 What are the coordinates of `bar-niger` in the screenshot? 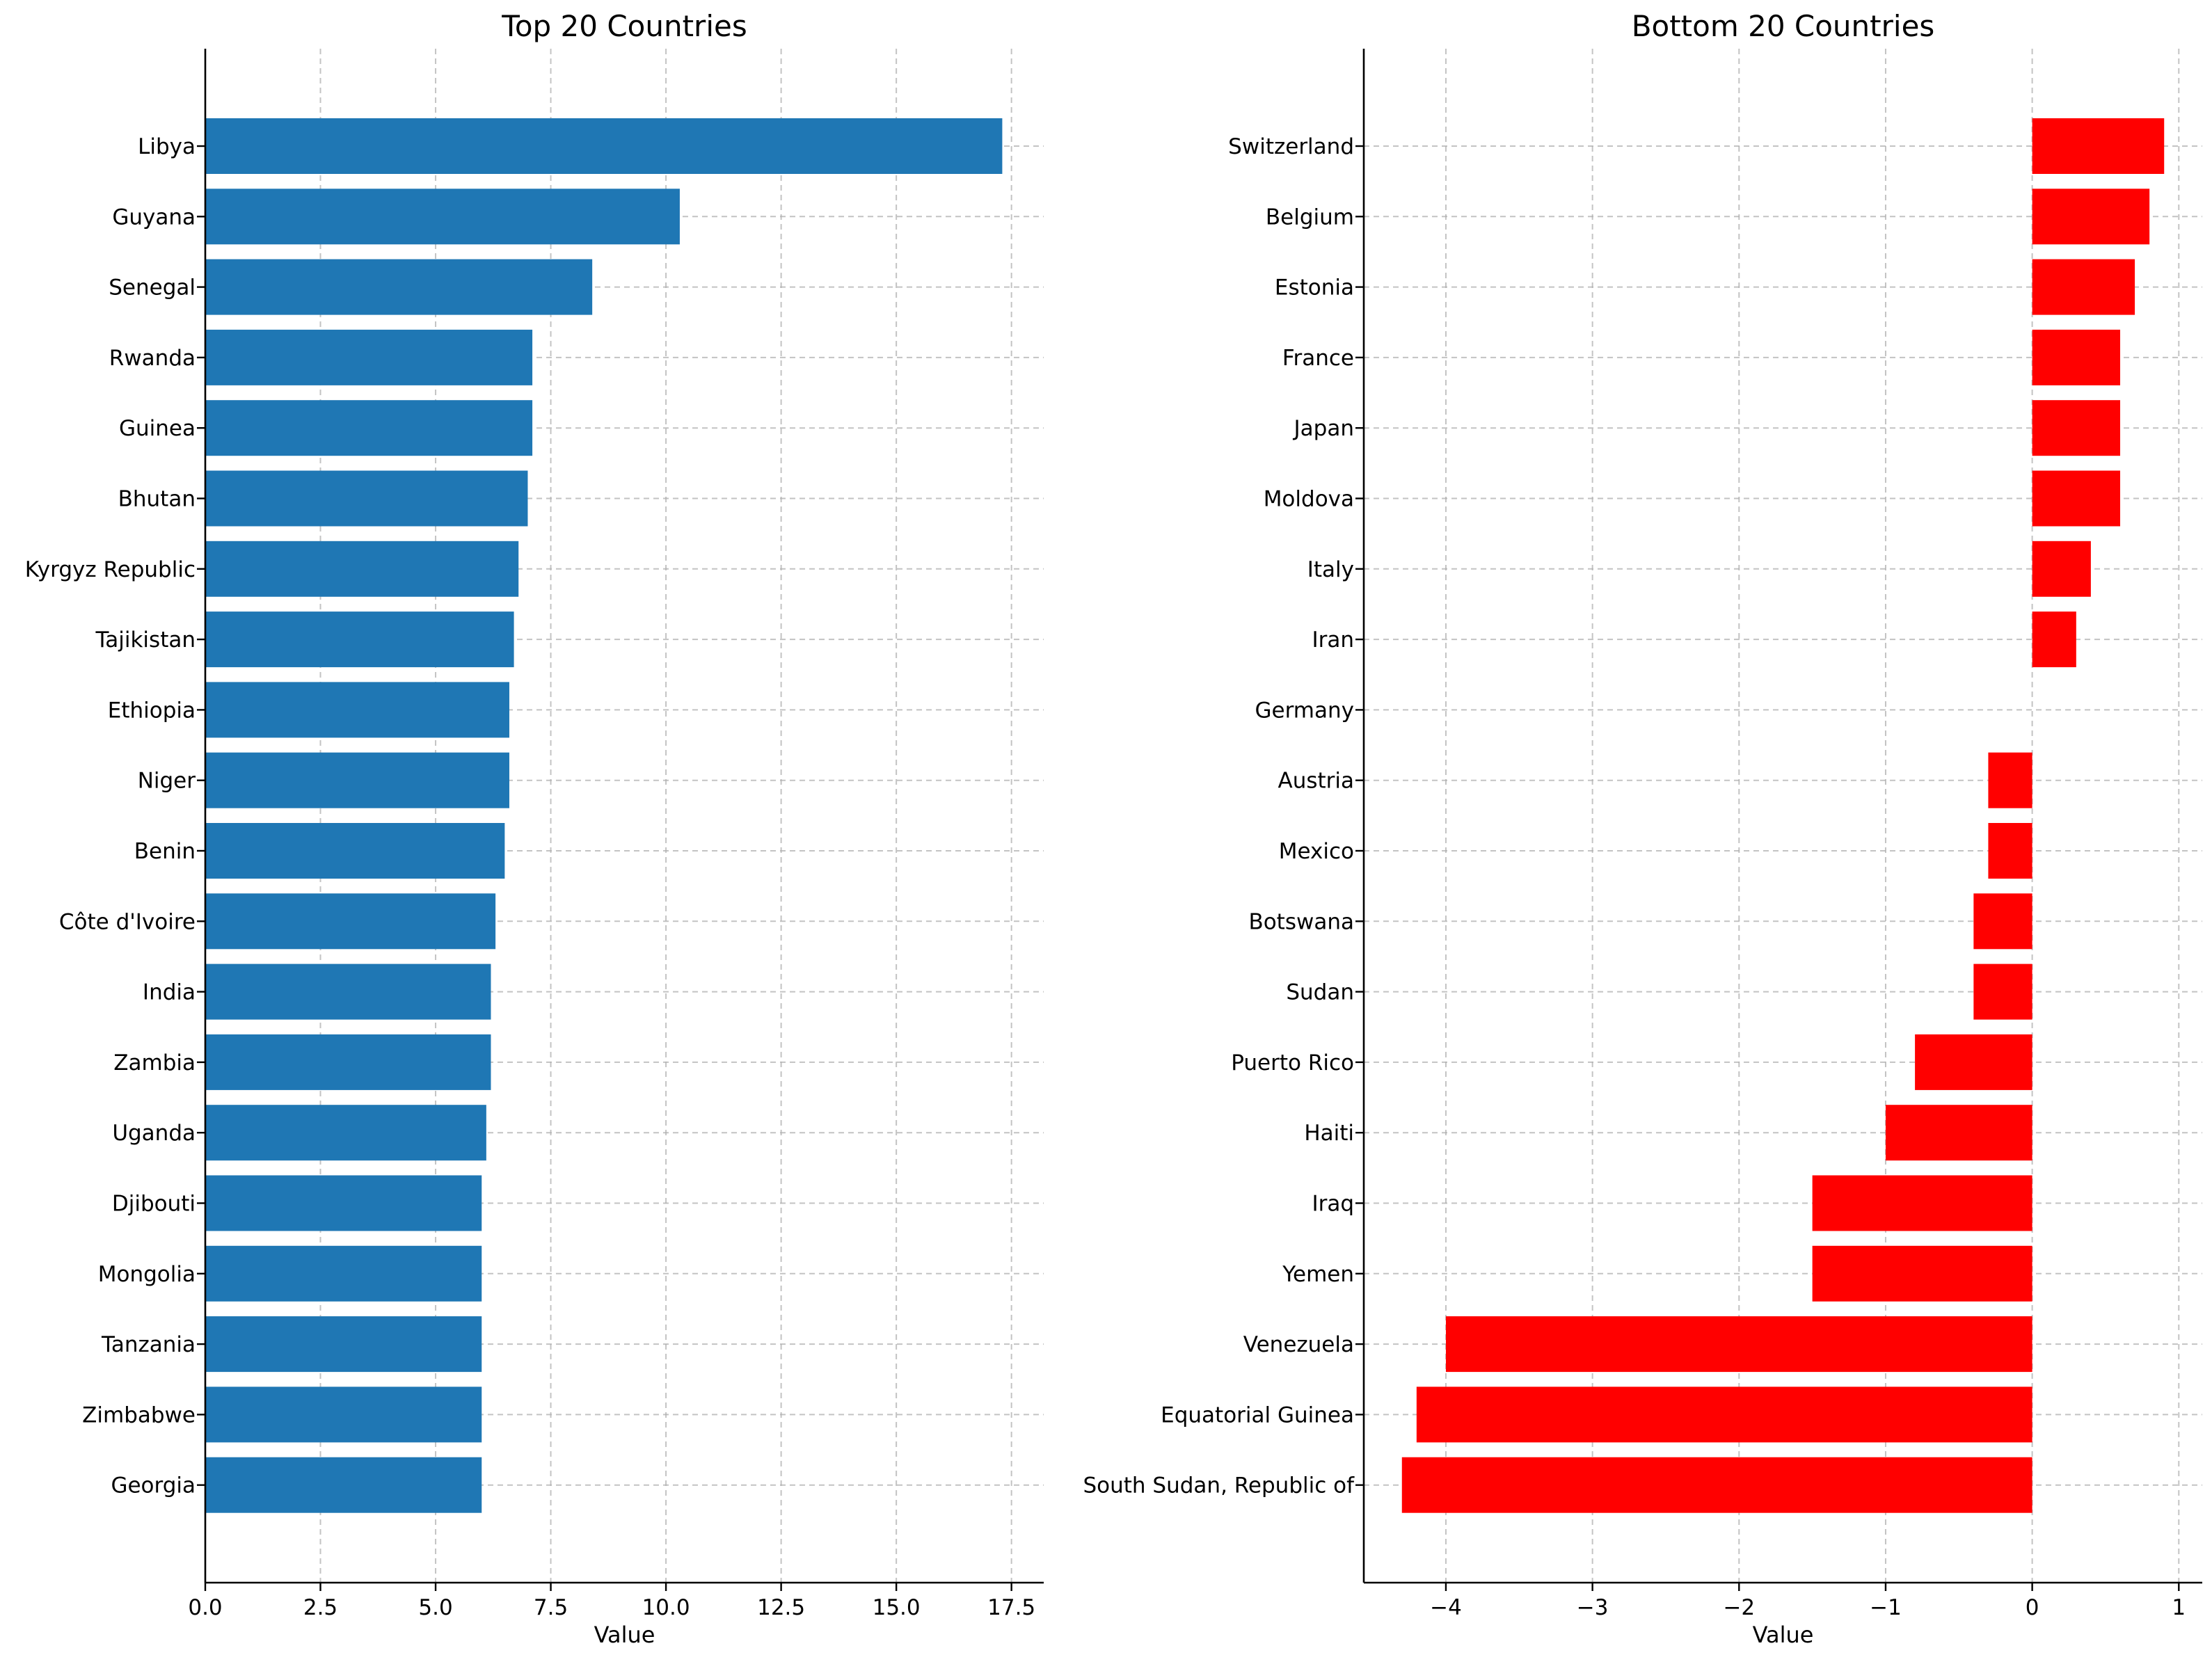 It's located at (357, 780).